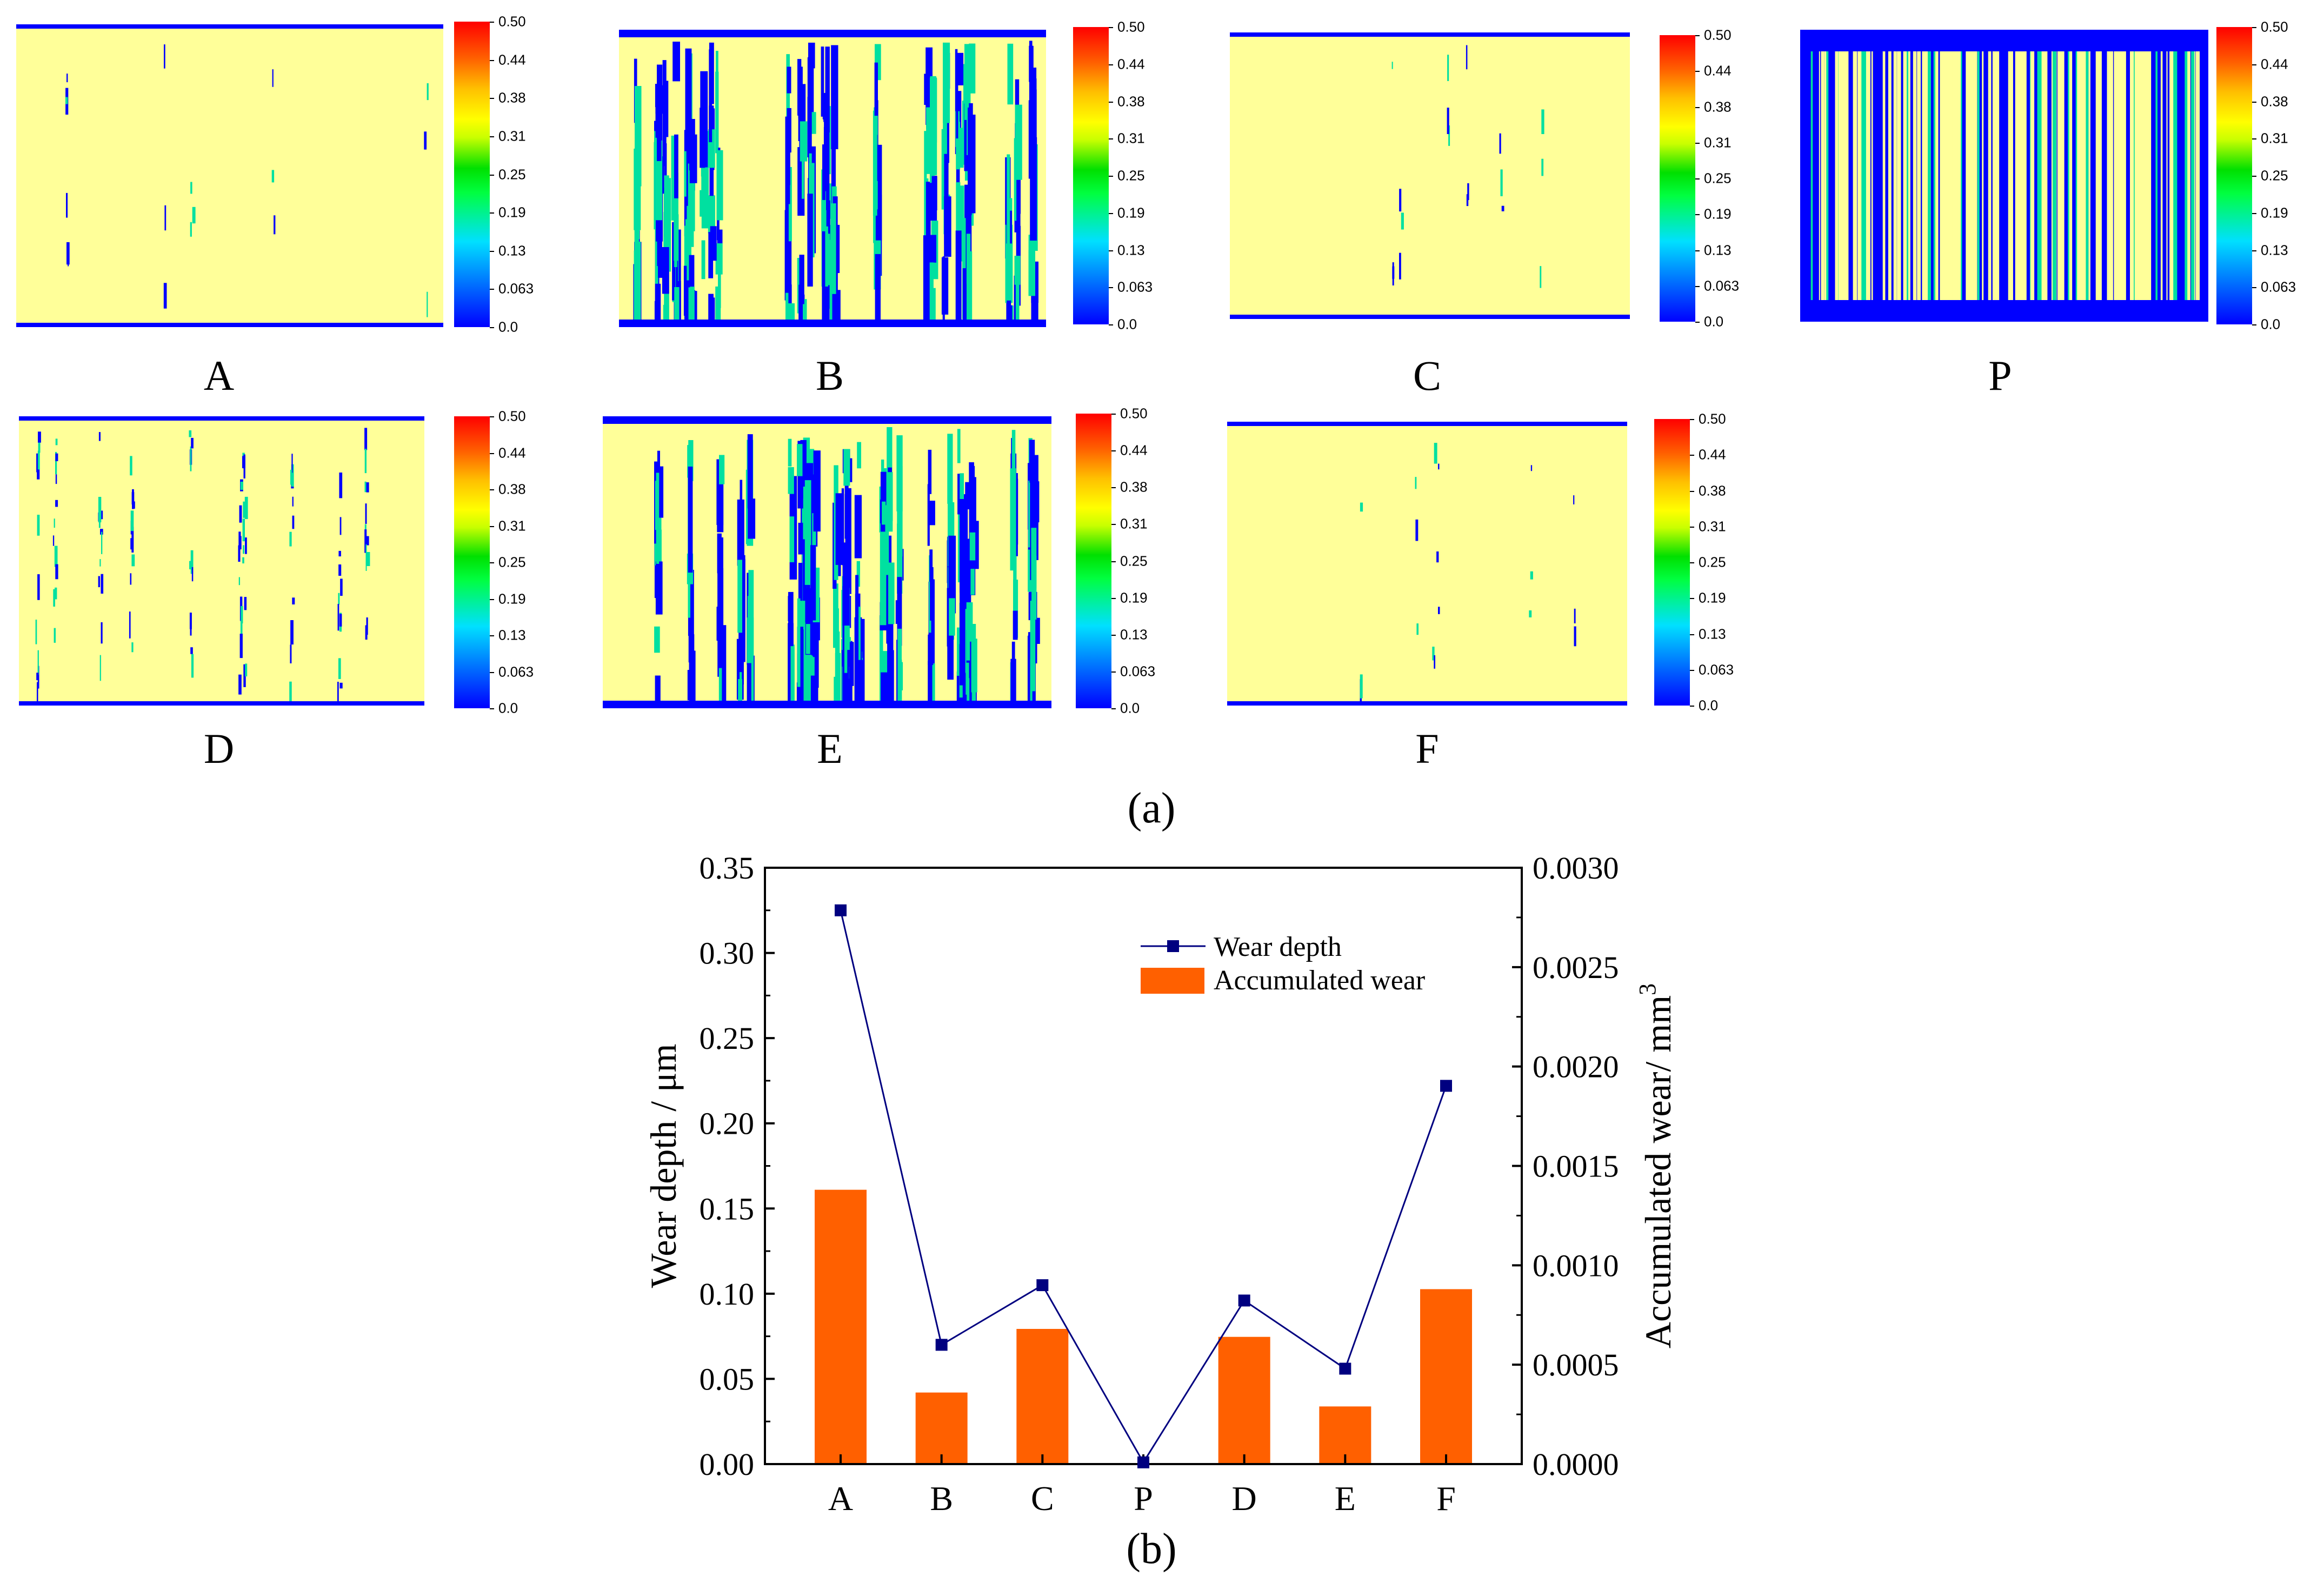  I want to click on wear-depth-point-c, so click(1042, 1285).